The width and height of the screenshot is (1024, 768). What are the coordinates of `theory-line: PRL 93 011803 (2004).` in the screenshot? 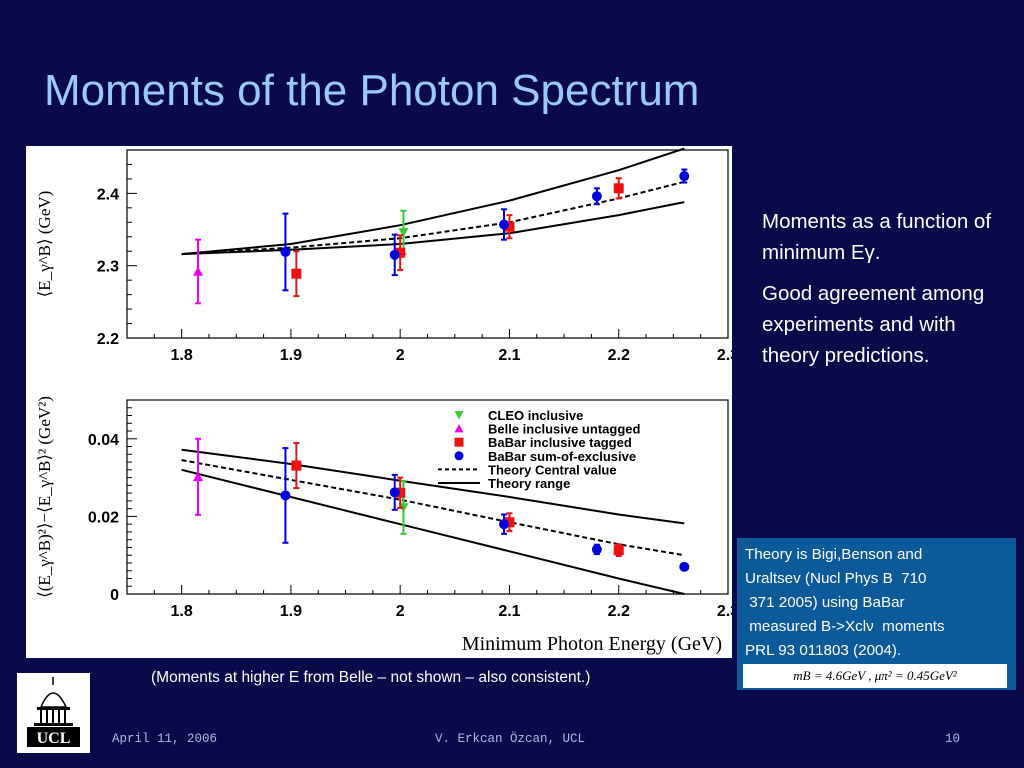 It's located at (823, 650).